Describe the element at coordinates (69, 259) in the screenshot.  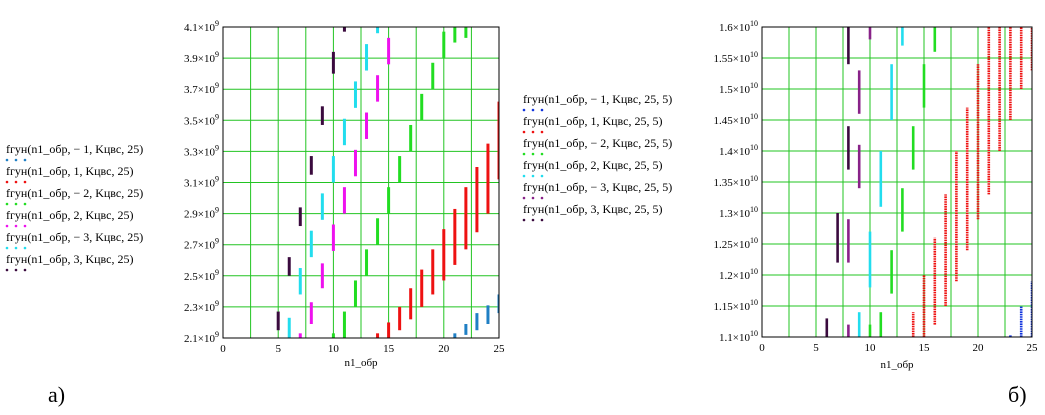
I see `legend-label: fгун(n1_обр, 3, Kцвс, 25)` at that location.